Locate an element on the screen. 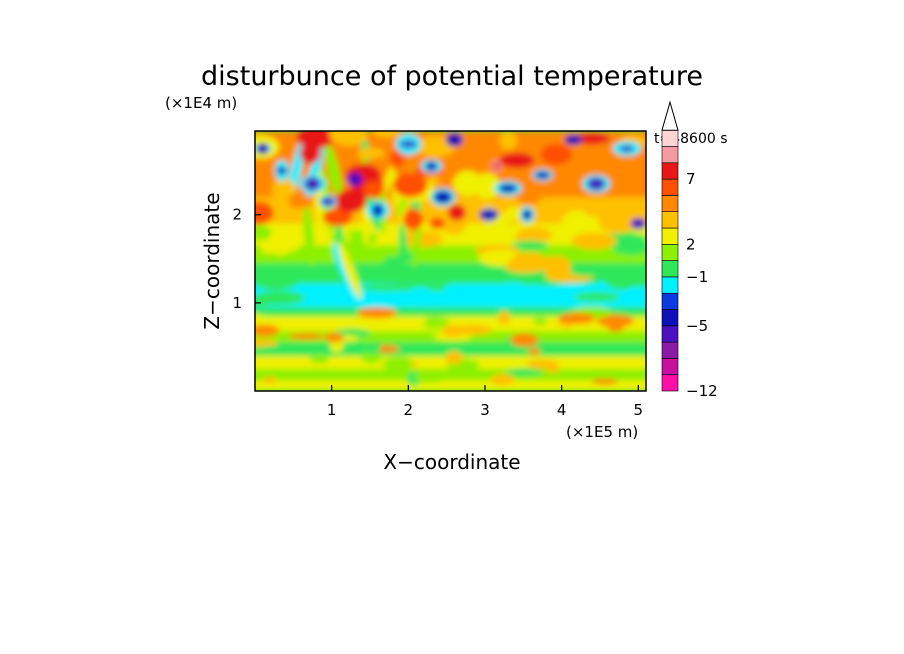  colorbar-label: −1 is located at coordinates (697, 277).